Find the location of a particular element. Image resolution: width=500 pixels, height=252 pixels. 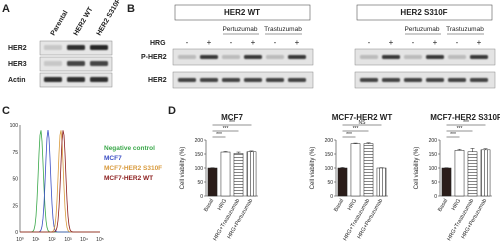

treatment-label: Trastuzumab is located at coordinates (465, 29).